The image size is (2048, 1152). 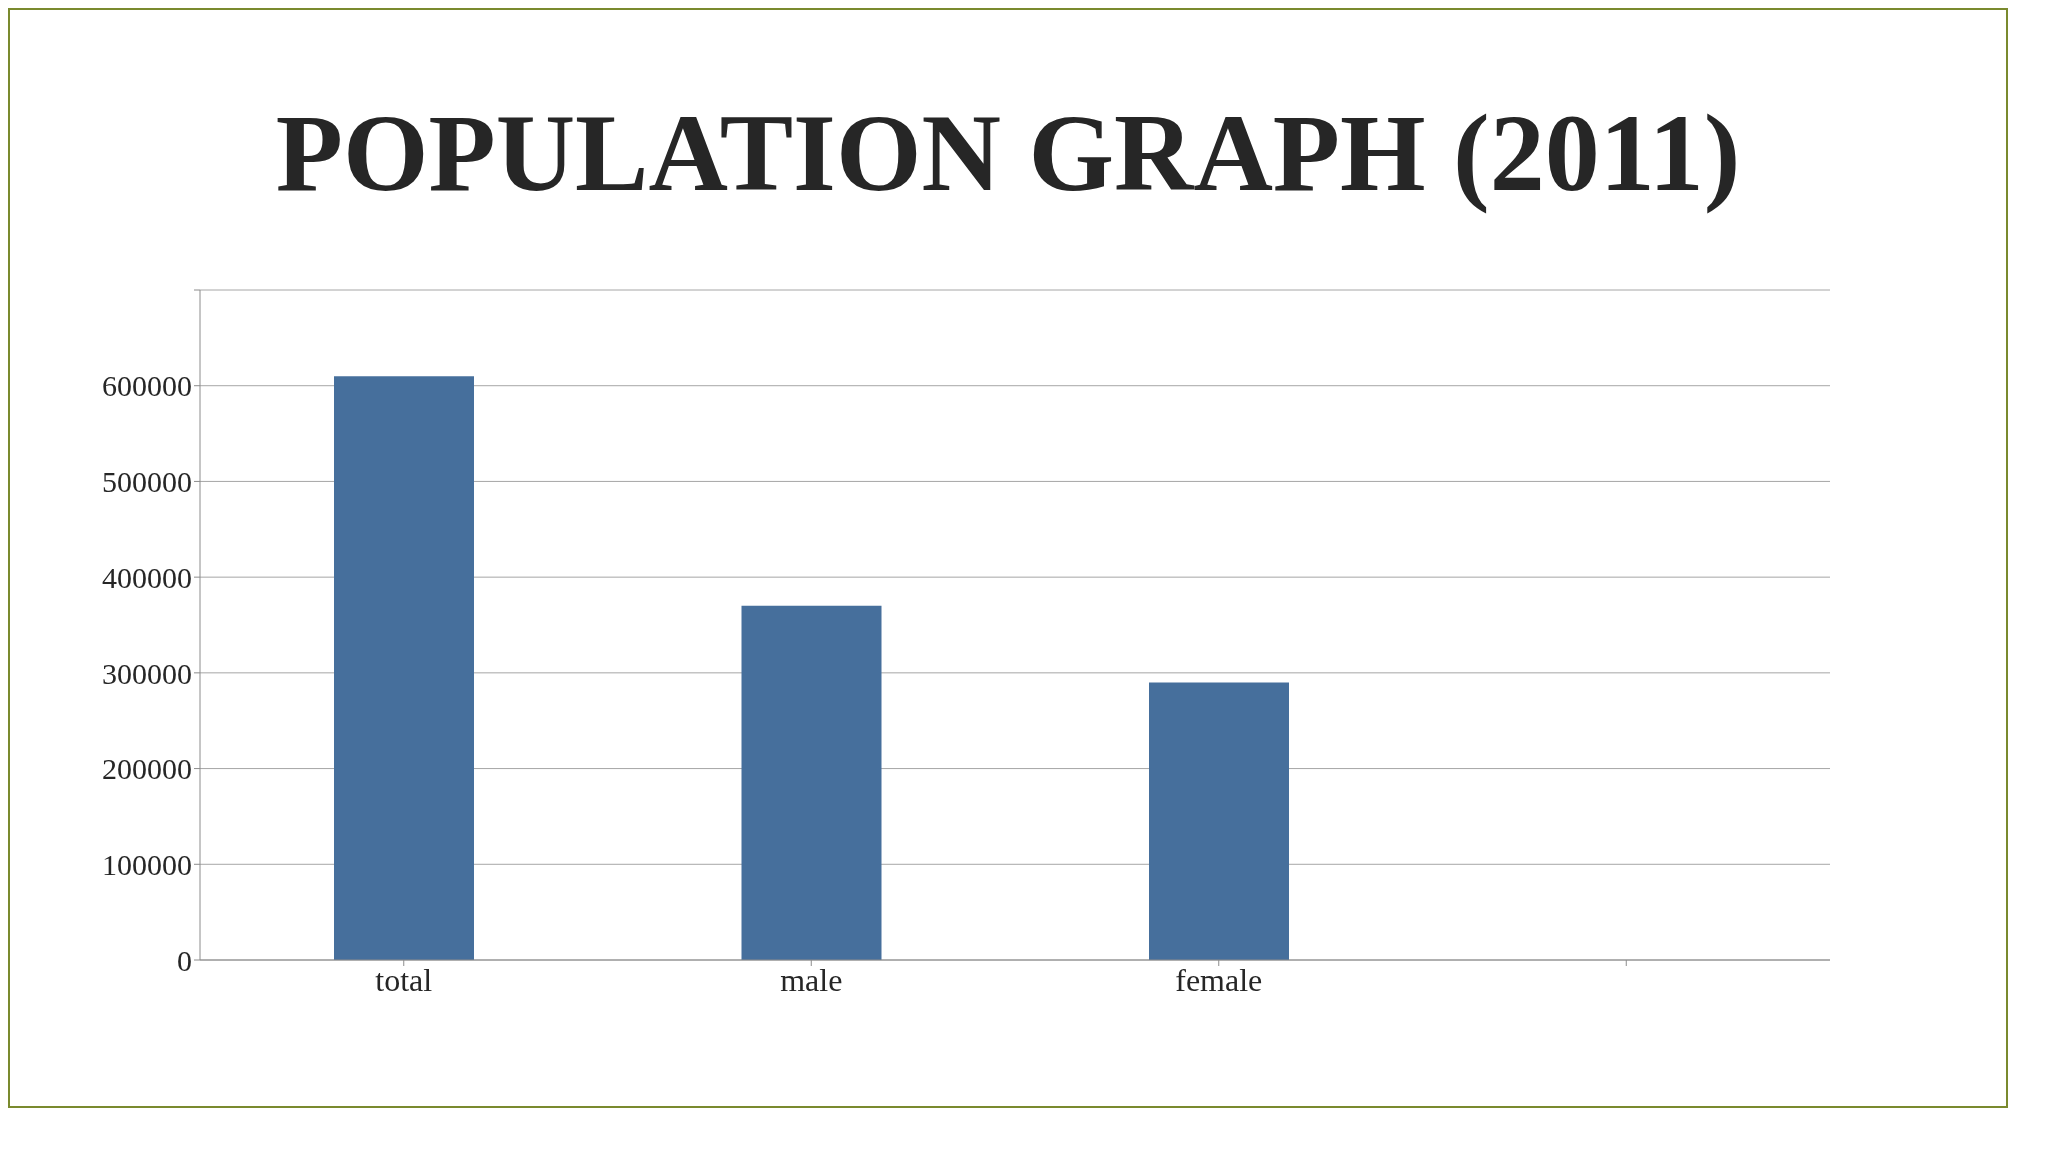 I want to click on y-tick-label: 100000, so click(x=147, y=864).